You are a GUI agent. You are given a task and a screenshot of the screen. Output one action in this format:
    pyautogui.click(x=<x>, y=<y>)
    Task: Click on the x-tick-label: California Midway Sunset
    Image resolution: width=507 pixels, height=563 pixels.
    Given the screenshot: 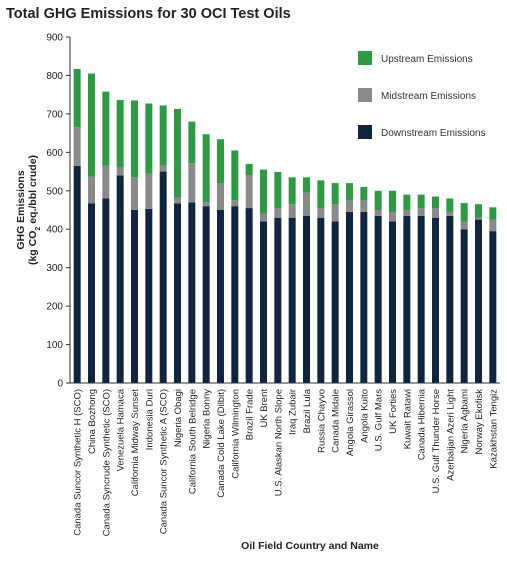 What is the action you would take?
    pyautogui.click(x=135, y=443)
    